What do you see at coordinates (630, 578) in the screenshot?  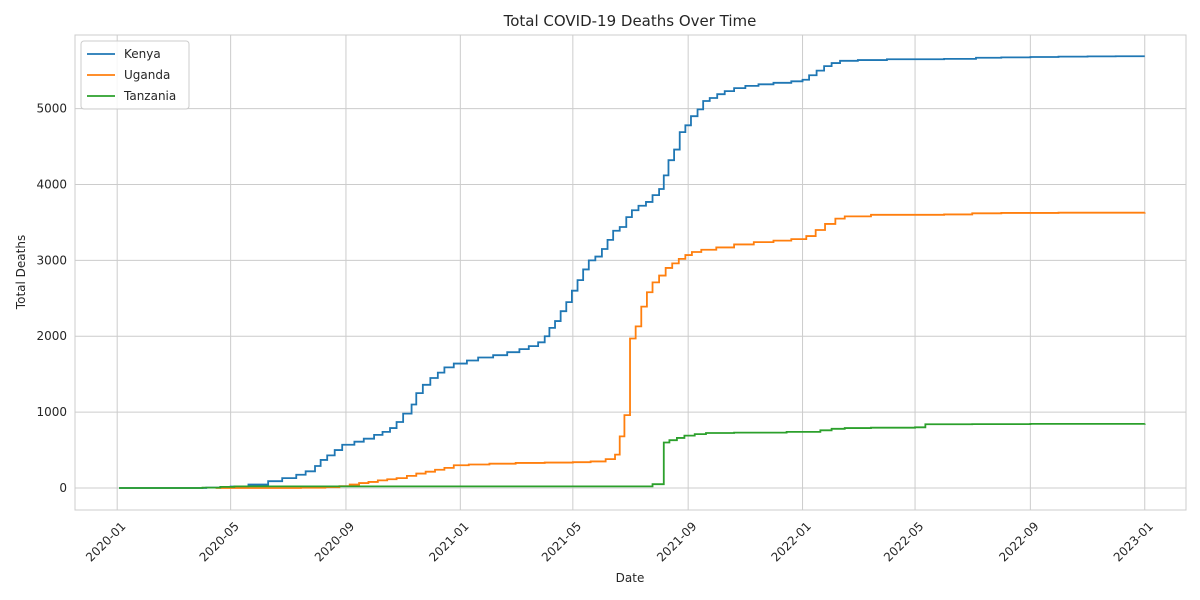 I see `x-axis-label: Date` at bounding box center [630, 578].